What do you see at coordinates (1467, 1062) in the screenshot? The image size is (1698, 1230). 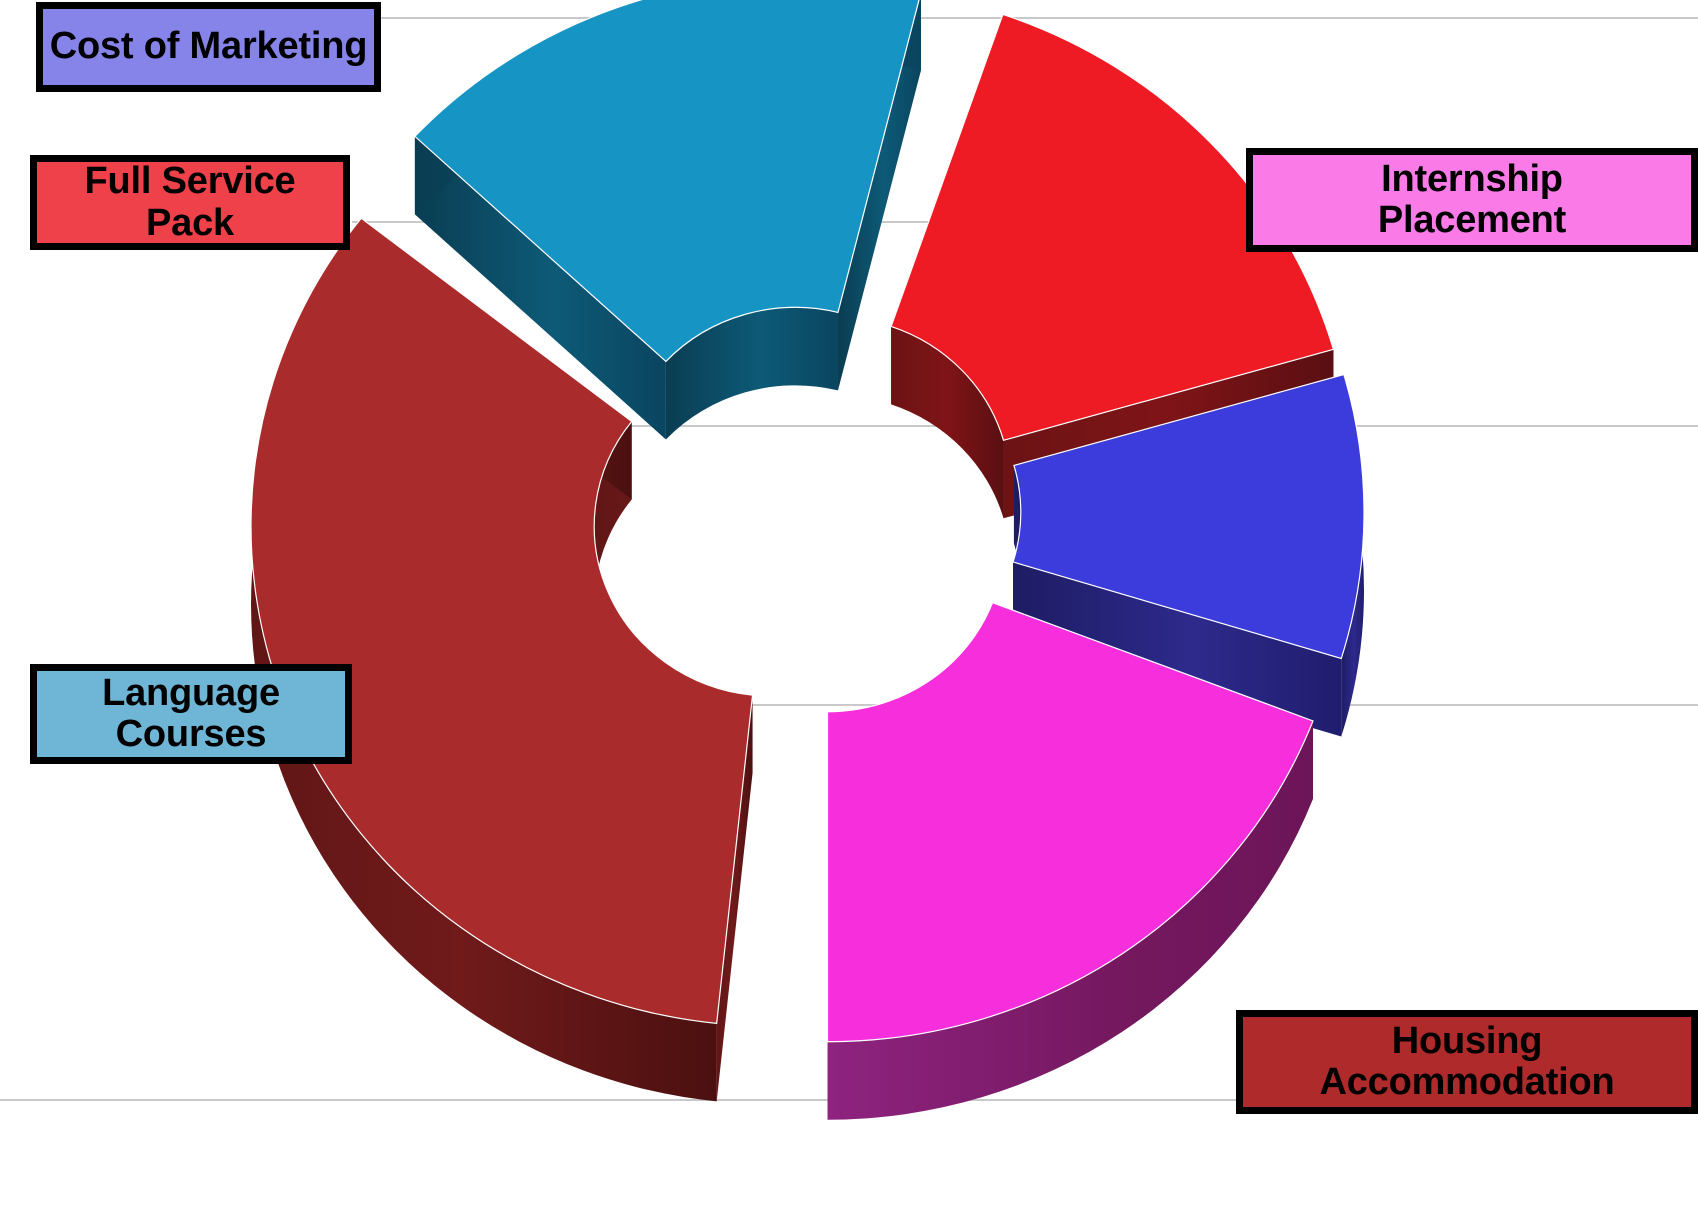 I see `slice-label-housing-accommodation: Housing Accommodation` at bounding box center [1467, 1062].